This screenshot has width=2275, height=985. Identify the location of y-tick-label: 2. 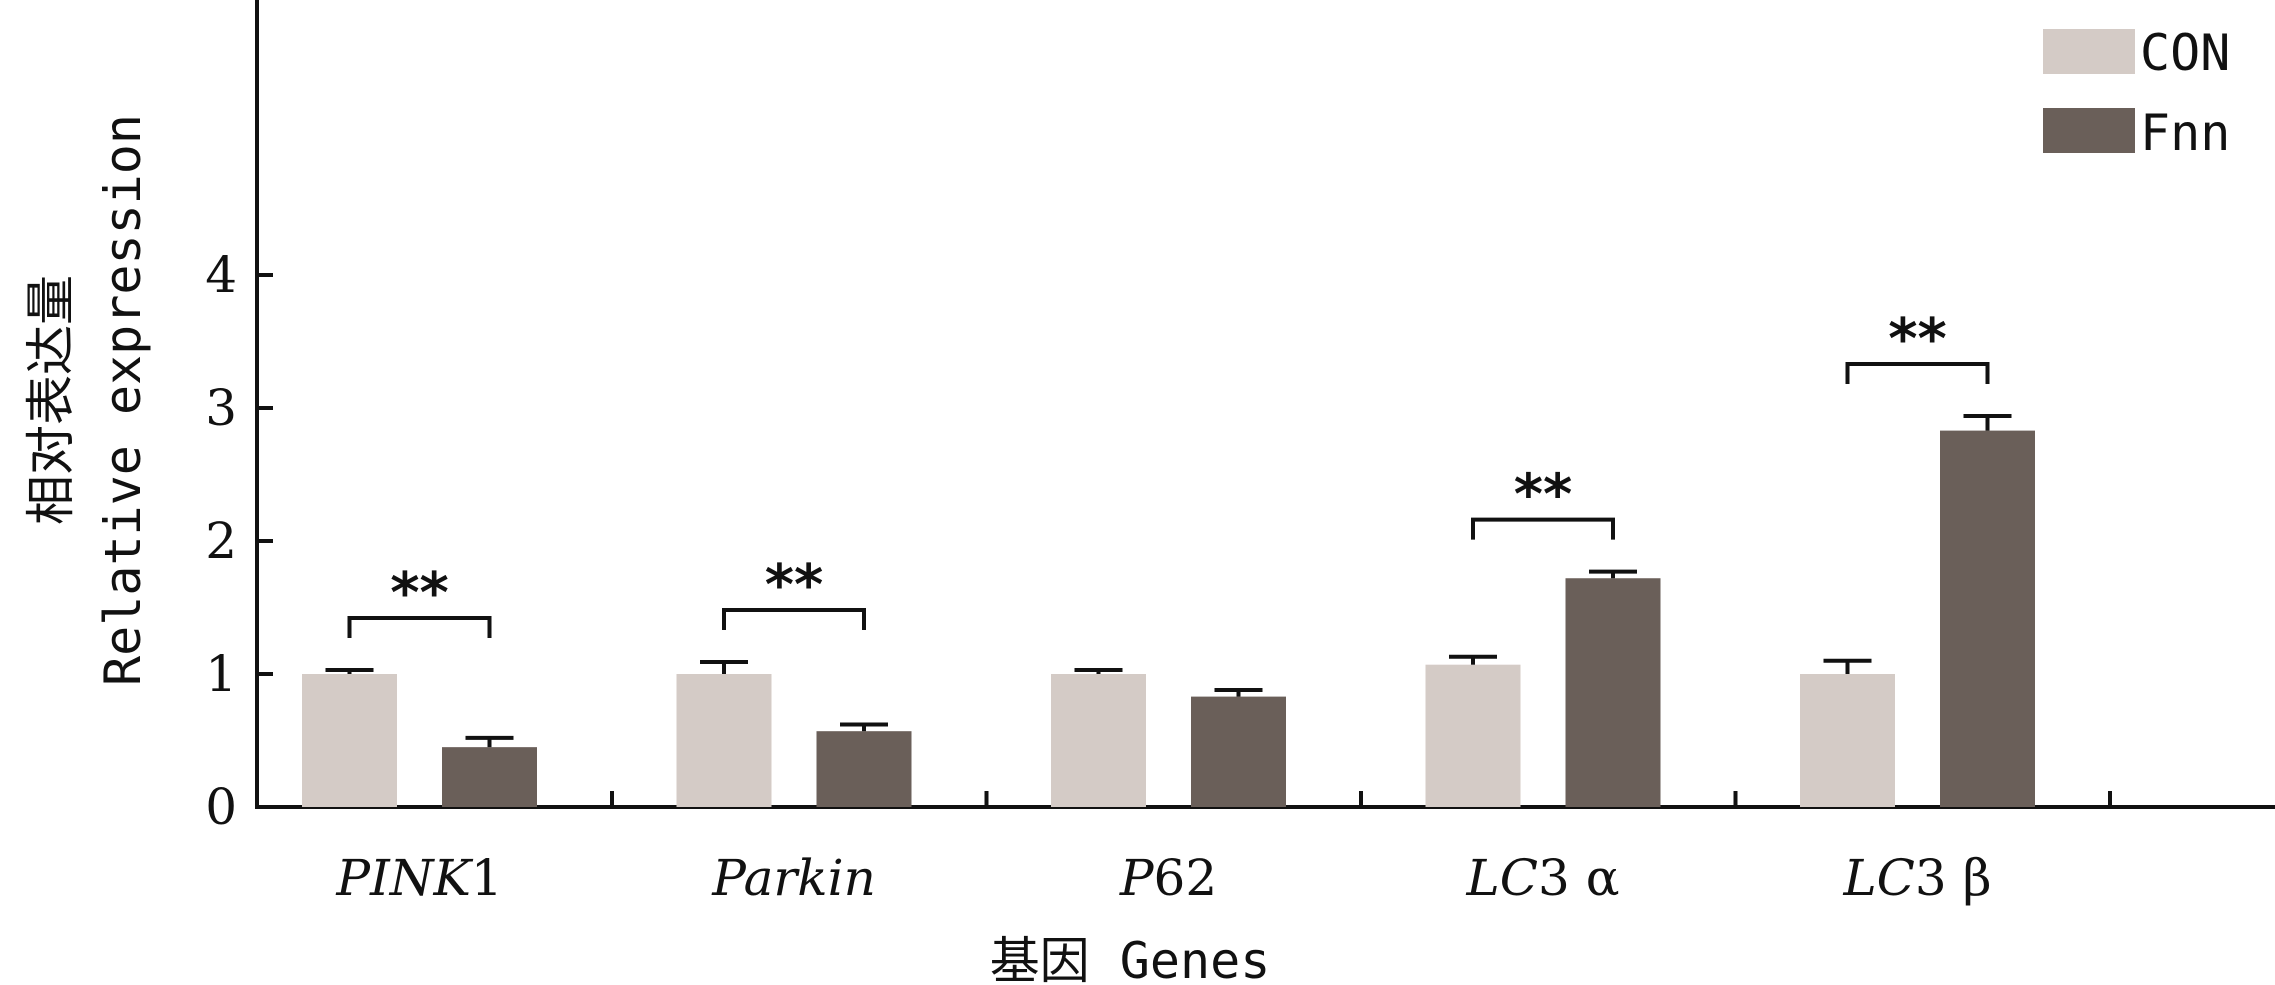
(221, 541).